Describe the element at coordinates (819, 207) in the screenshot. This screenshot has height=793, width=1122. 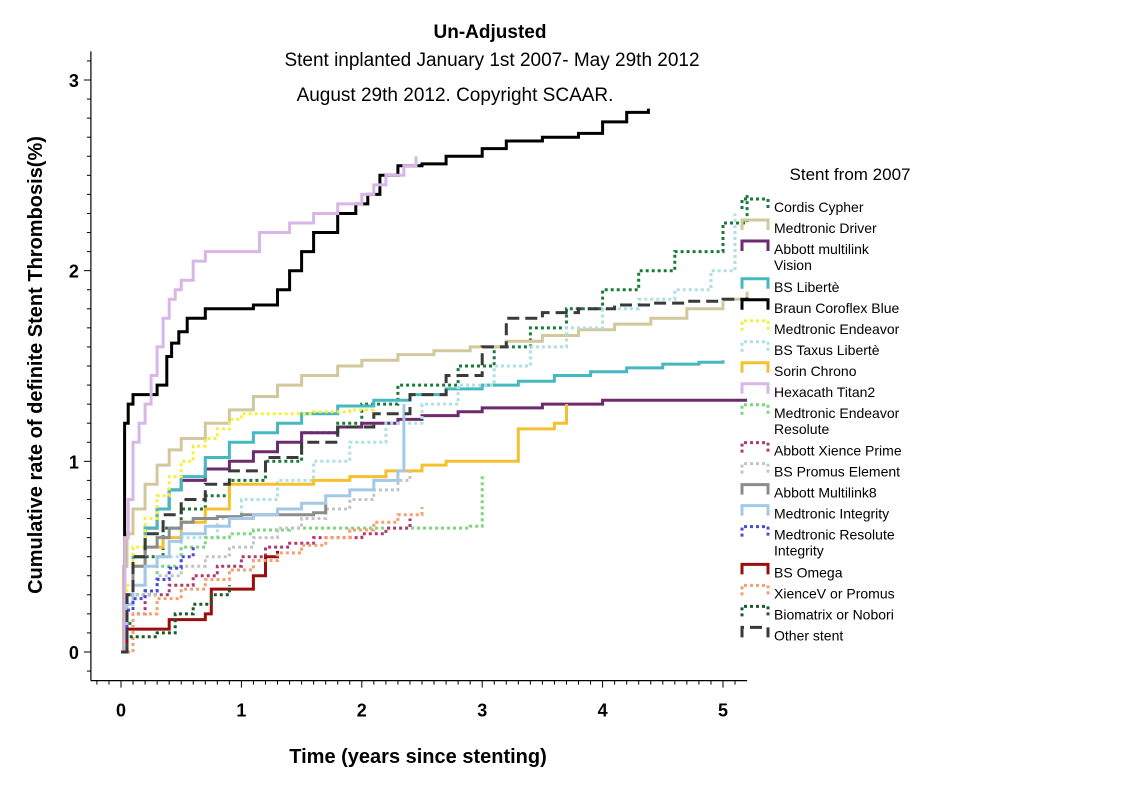
I see `legend-label-0: Cordis Cypher` at that location.